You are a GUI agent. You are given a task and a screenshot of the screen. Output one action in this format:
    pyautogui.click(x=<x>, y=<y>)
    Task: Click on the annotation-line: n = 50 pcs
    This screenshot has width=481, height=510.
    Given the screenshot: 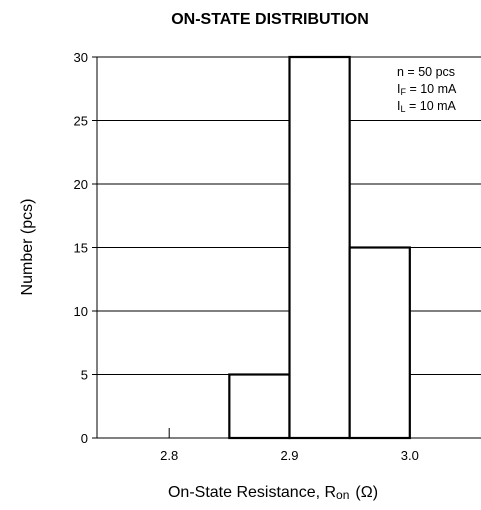 What is the action you would take?
    pyautogui.click(x=426, y=72)
    